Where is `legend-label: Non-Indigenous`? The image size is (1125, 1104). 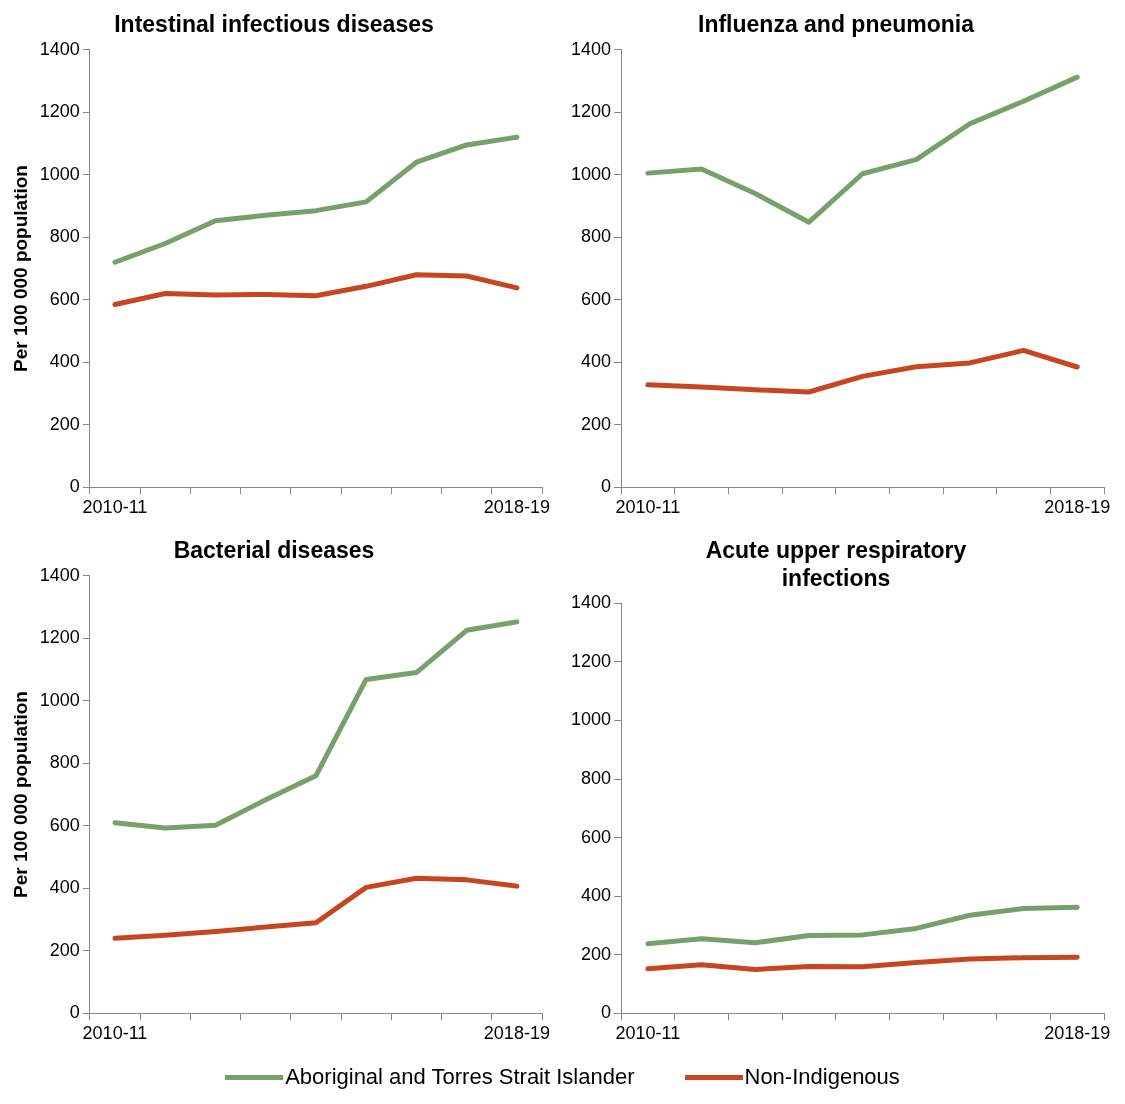
legend-label: Non-Indigenous is located at coordinates (822, 1077).